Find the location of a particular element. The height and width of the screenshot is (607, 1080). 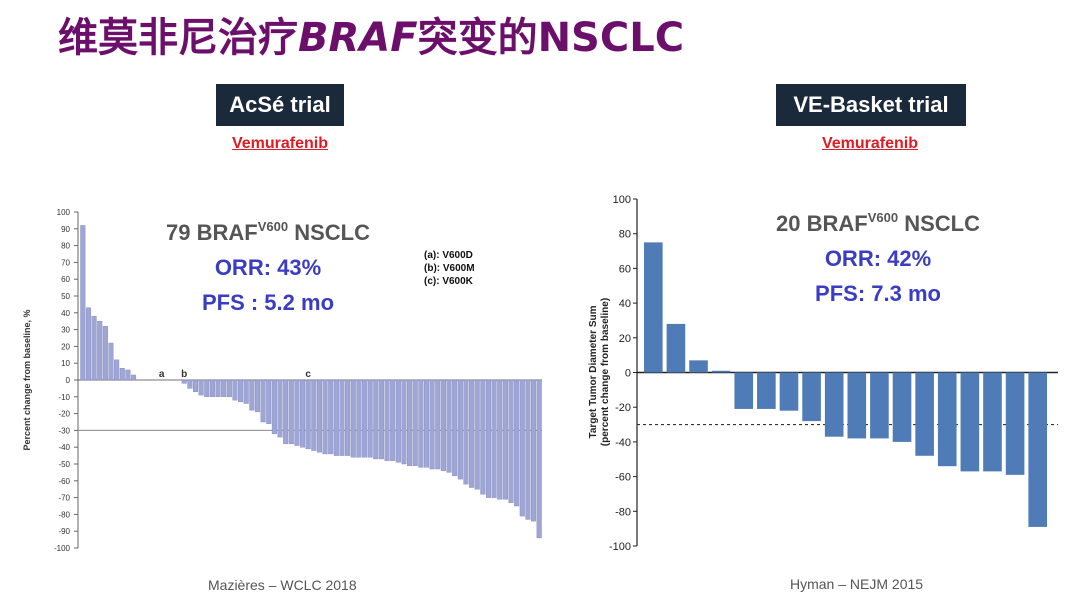

left-stats-count-tail: NSCLC is located at coordinates (329, 232).